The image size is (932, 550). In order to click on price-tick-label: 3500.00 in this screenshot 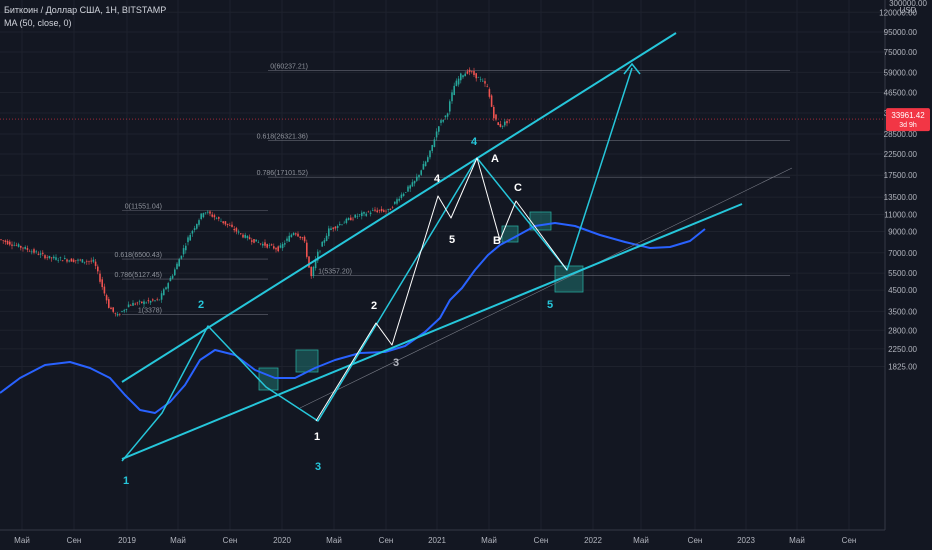, I will do `click(902, 311)`.